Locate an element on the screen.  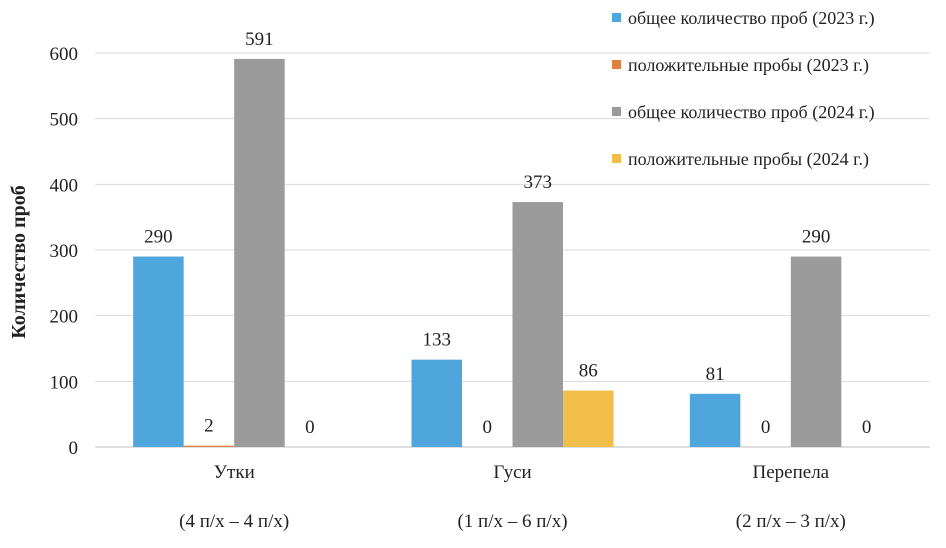
y-tick-label: 200 is located at coordinates (64, 317).